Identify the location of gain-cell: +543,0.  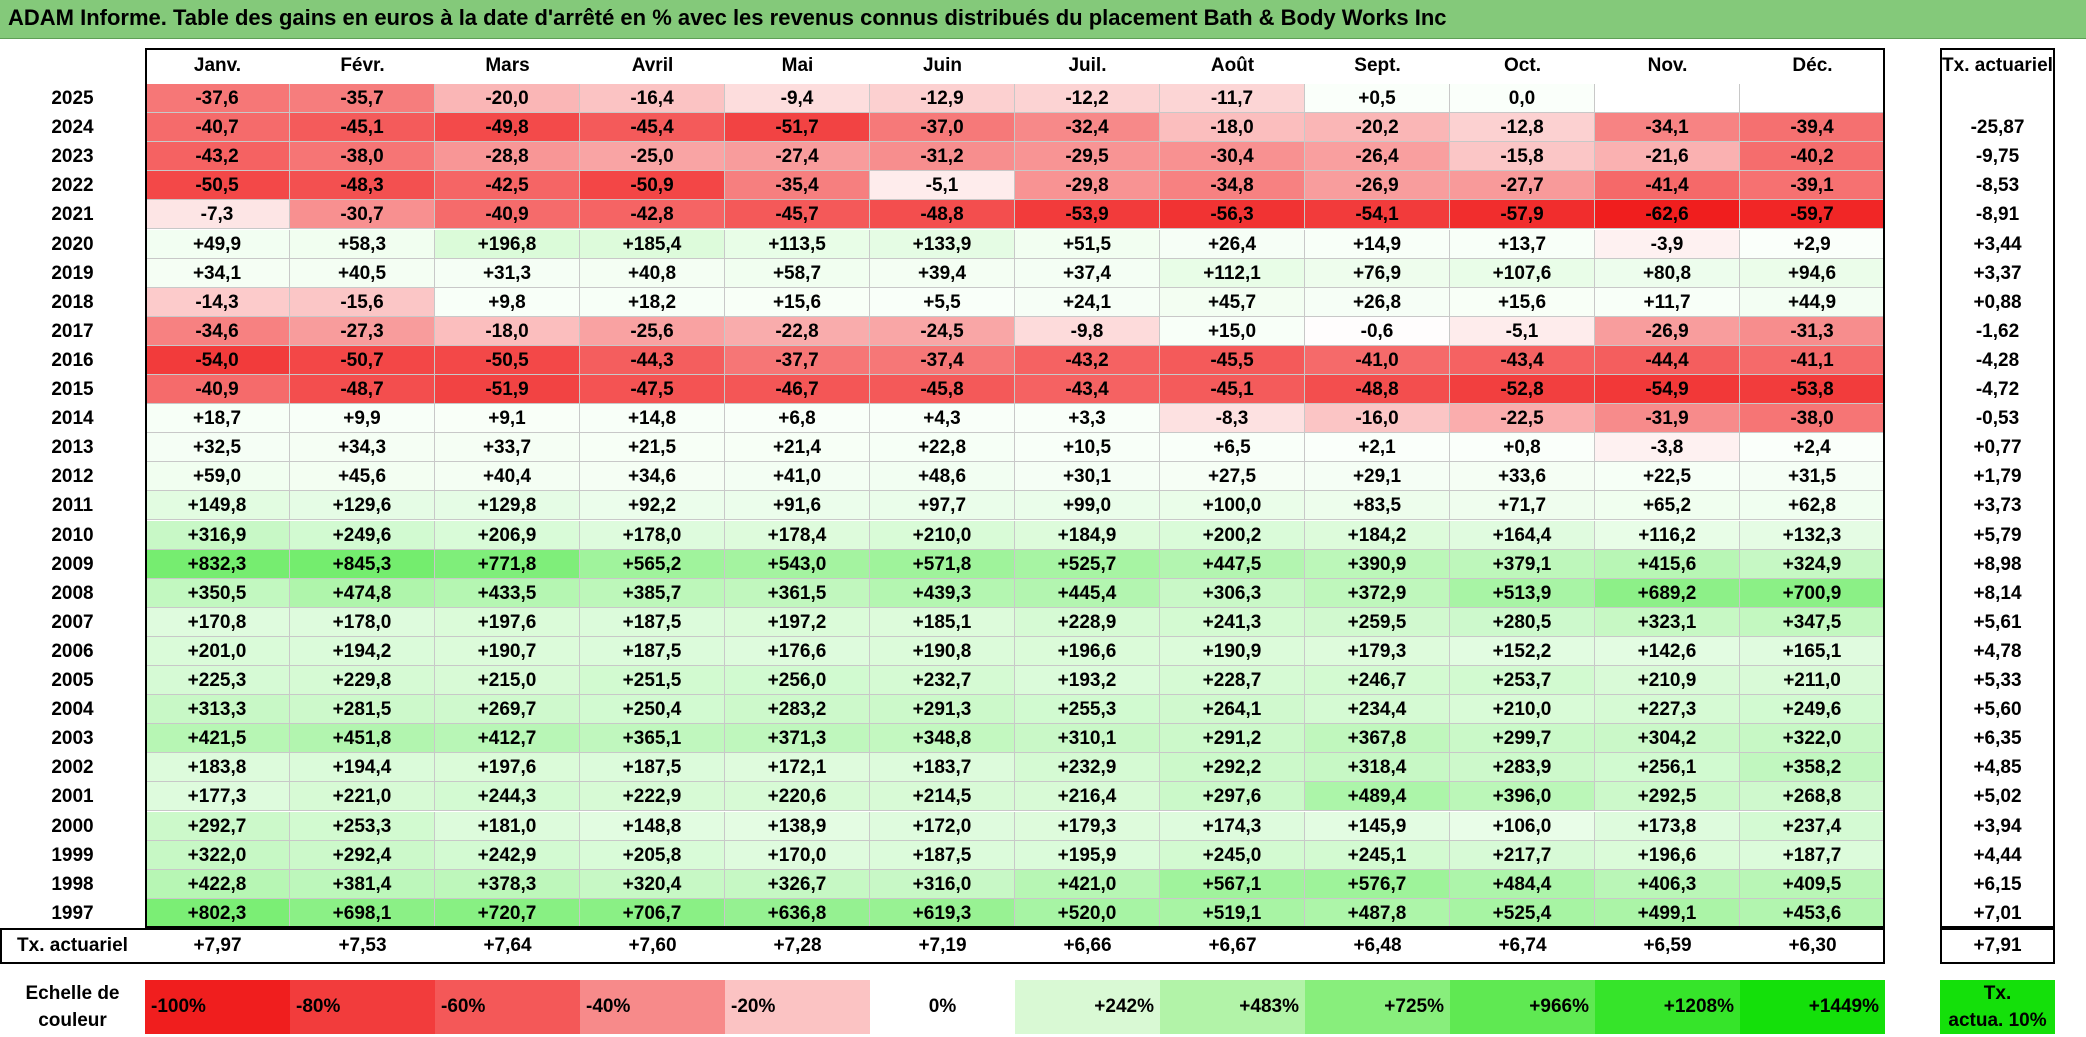
(797, 564).